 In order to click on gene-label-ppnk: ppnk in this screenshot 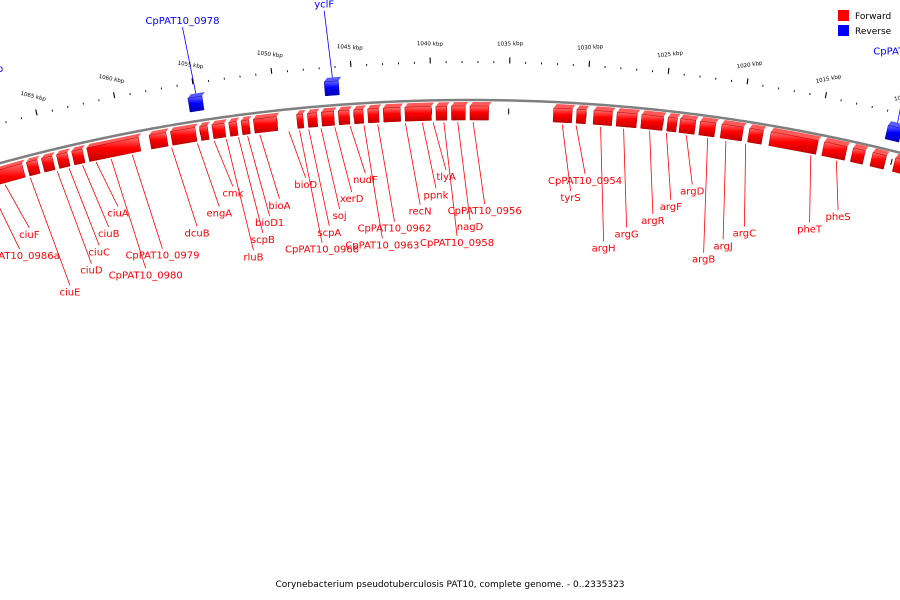, I will do `click(436, 195)`.